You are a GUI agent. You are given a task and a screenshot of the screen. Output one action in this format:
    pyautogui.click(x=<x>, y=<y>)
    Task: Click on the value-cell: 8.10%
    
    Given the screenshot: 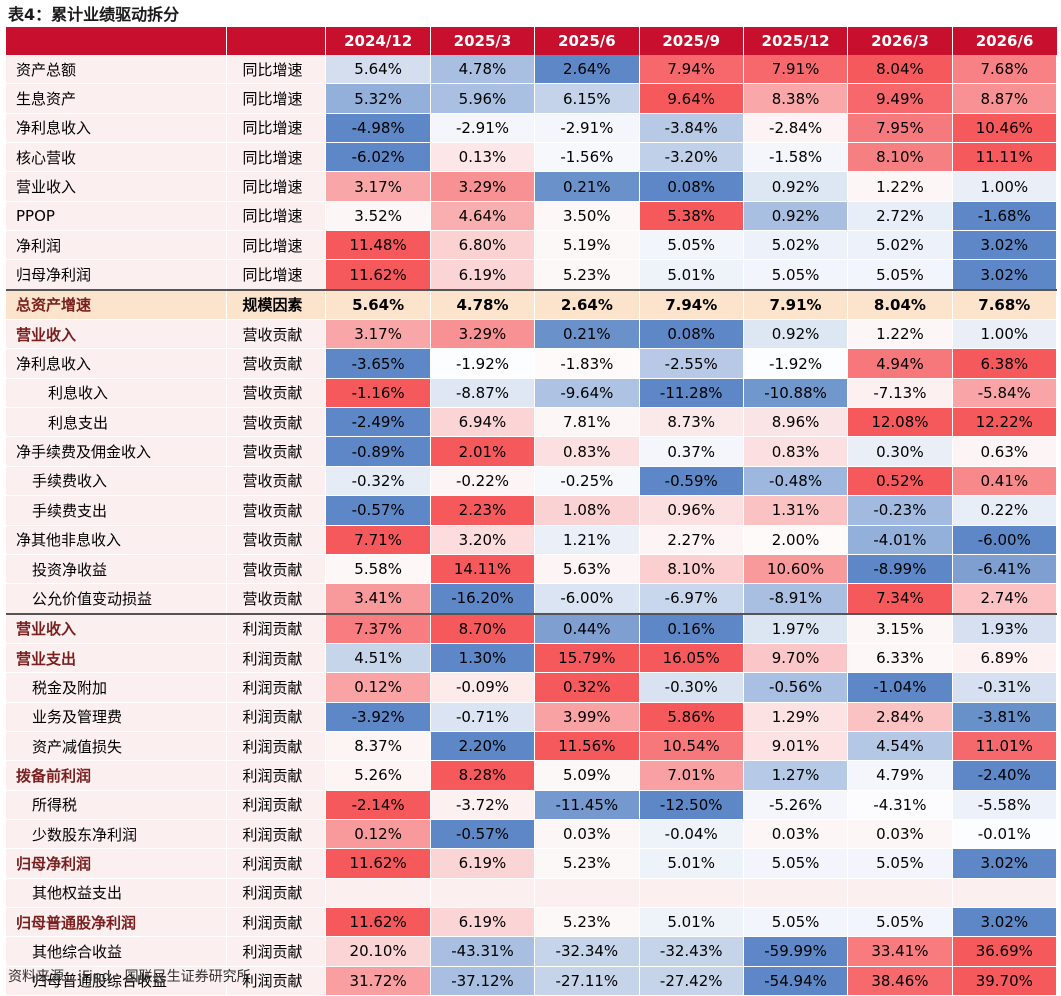 What is the action you would take?
    pyautogui.click(x=691, y=569)
    